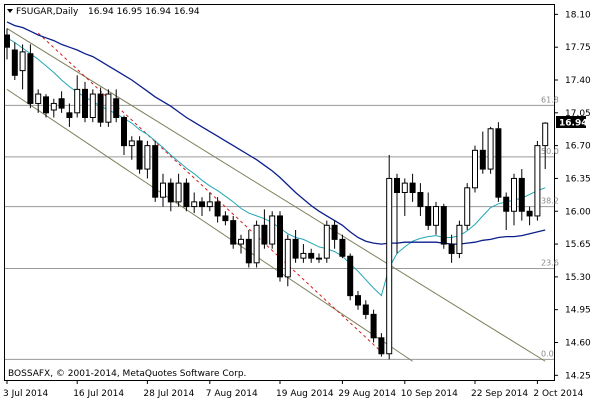 Image resolution: width=600 pixels, height=400 pixels. Describe the element at coordinates (578, 179) in the screenshot. I see `price-tick-label: 16.35` at that location.